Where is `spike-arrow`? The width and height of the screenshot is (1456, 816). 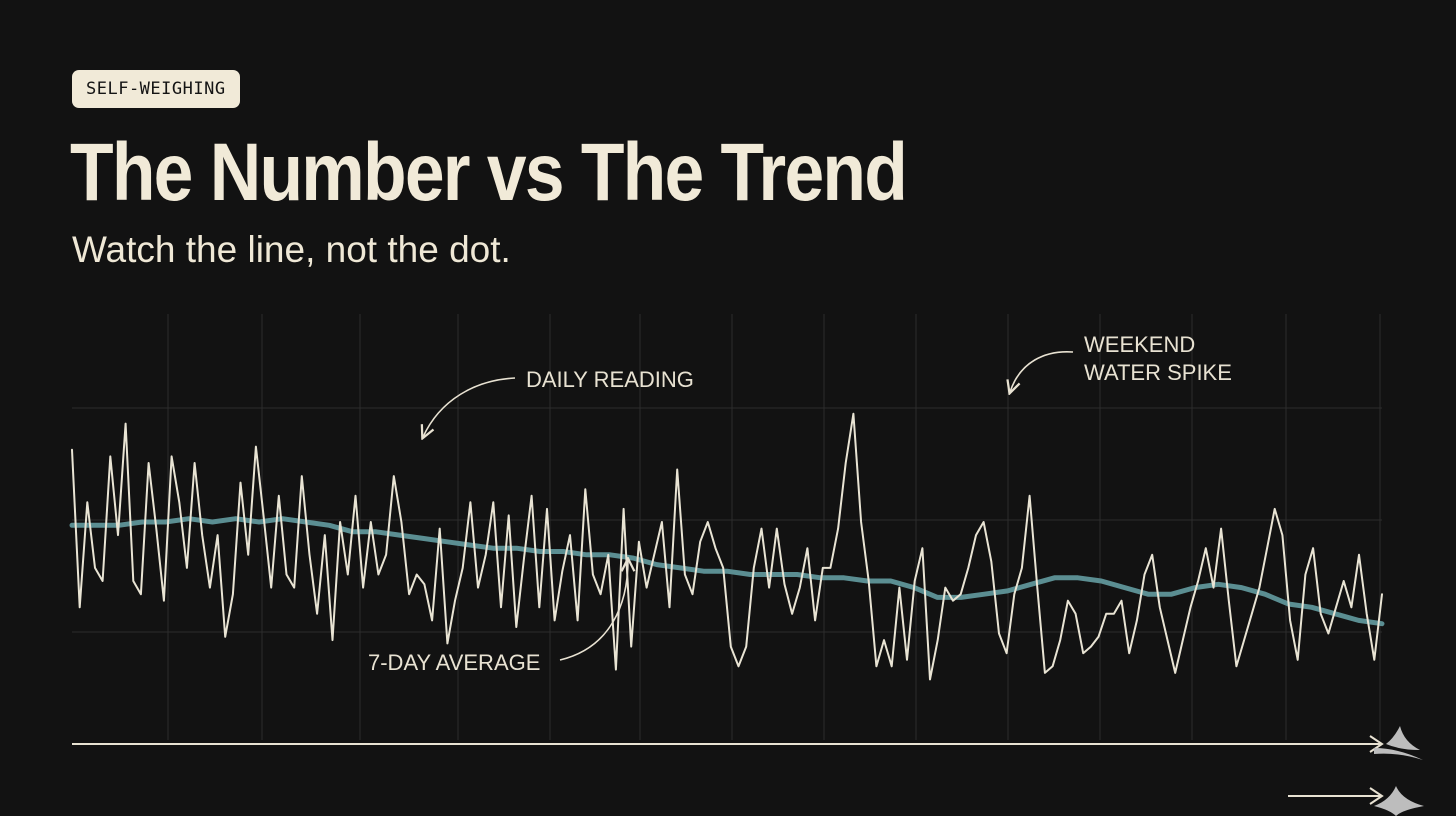 spike-arrow is located at coordinates (1042, 371).